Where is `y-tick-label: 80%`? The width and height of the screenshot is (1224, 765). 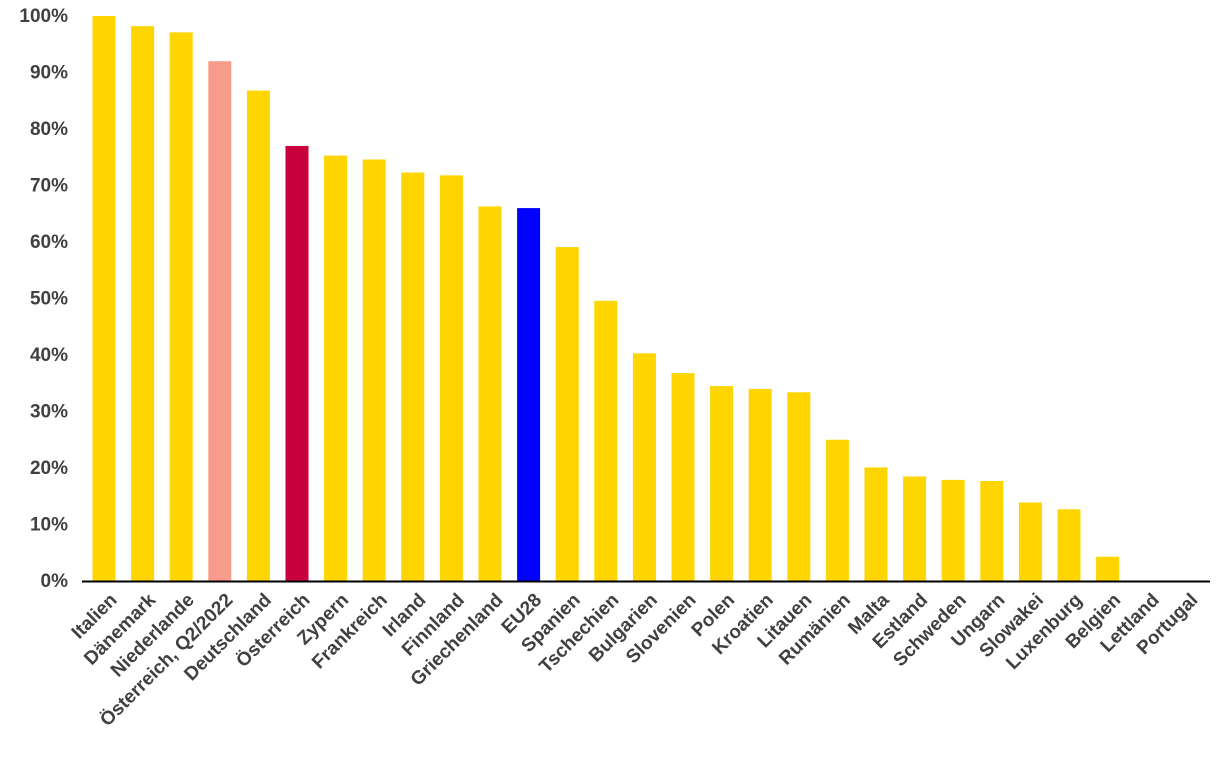 y-tick-label: 80% is located at coordinates (49, 129).